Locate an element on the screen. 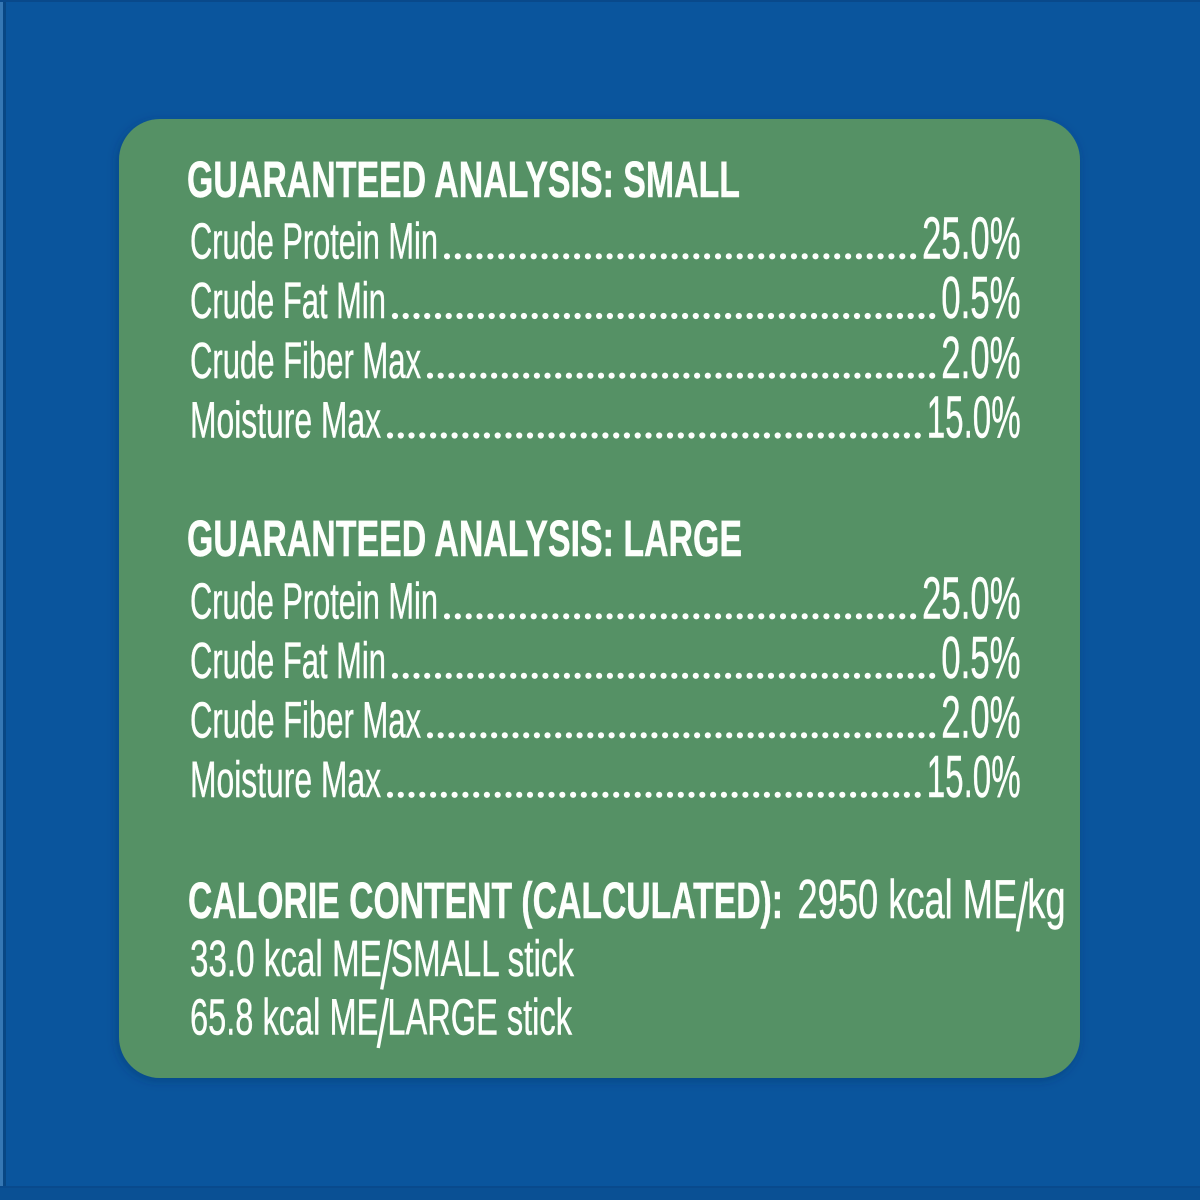 Image resolution: width=1200 pixels, height=1200 pixels. svg-text: GUARANTEED ANALYSIS: LARGE is located at coordinates (464, 538).